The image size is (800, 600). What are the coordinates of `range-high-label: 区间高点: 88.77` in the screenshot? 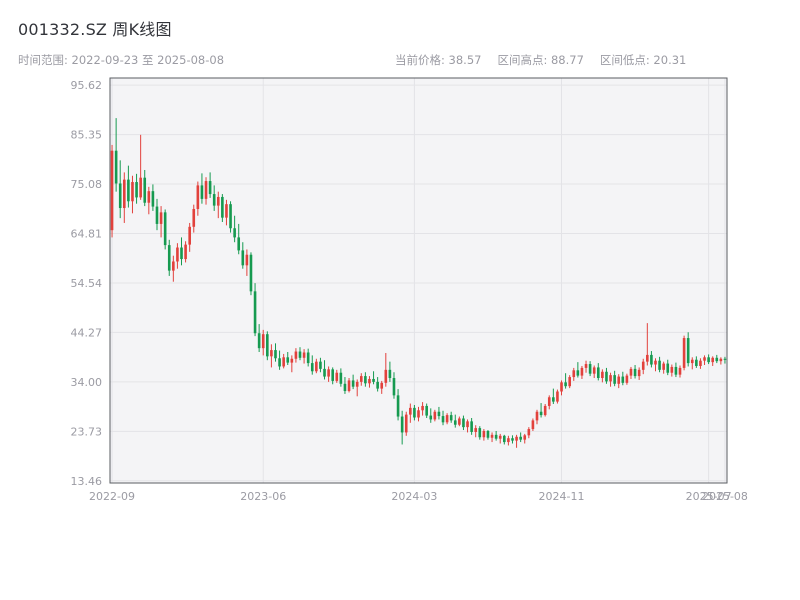 It's located at (540, 60).